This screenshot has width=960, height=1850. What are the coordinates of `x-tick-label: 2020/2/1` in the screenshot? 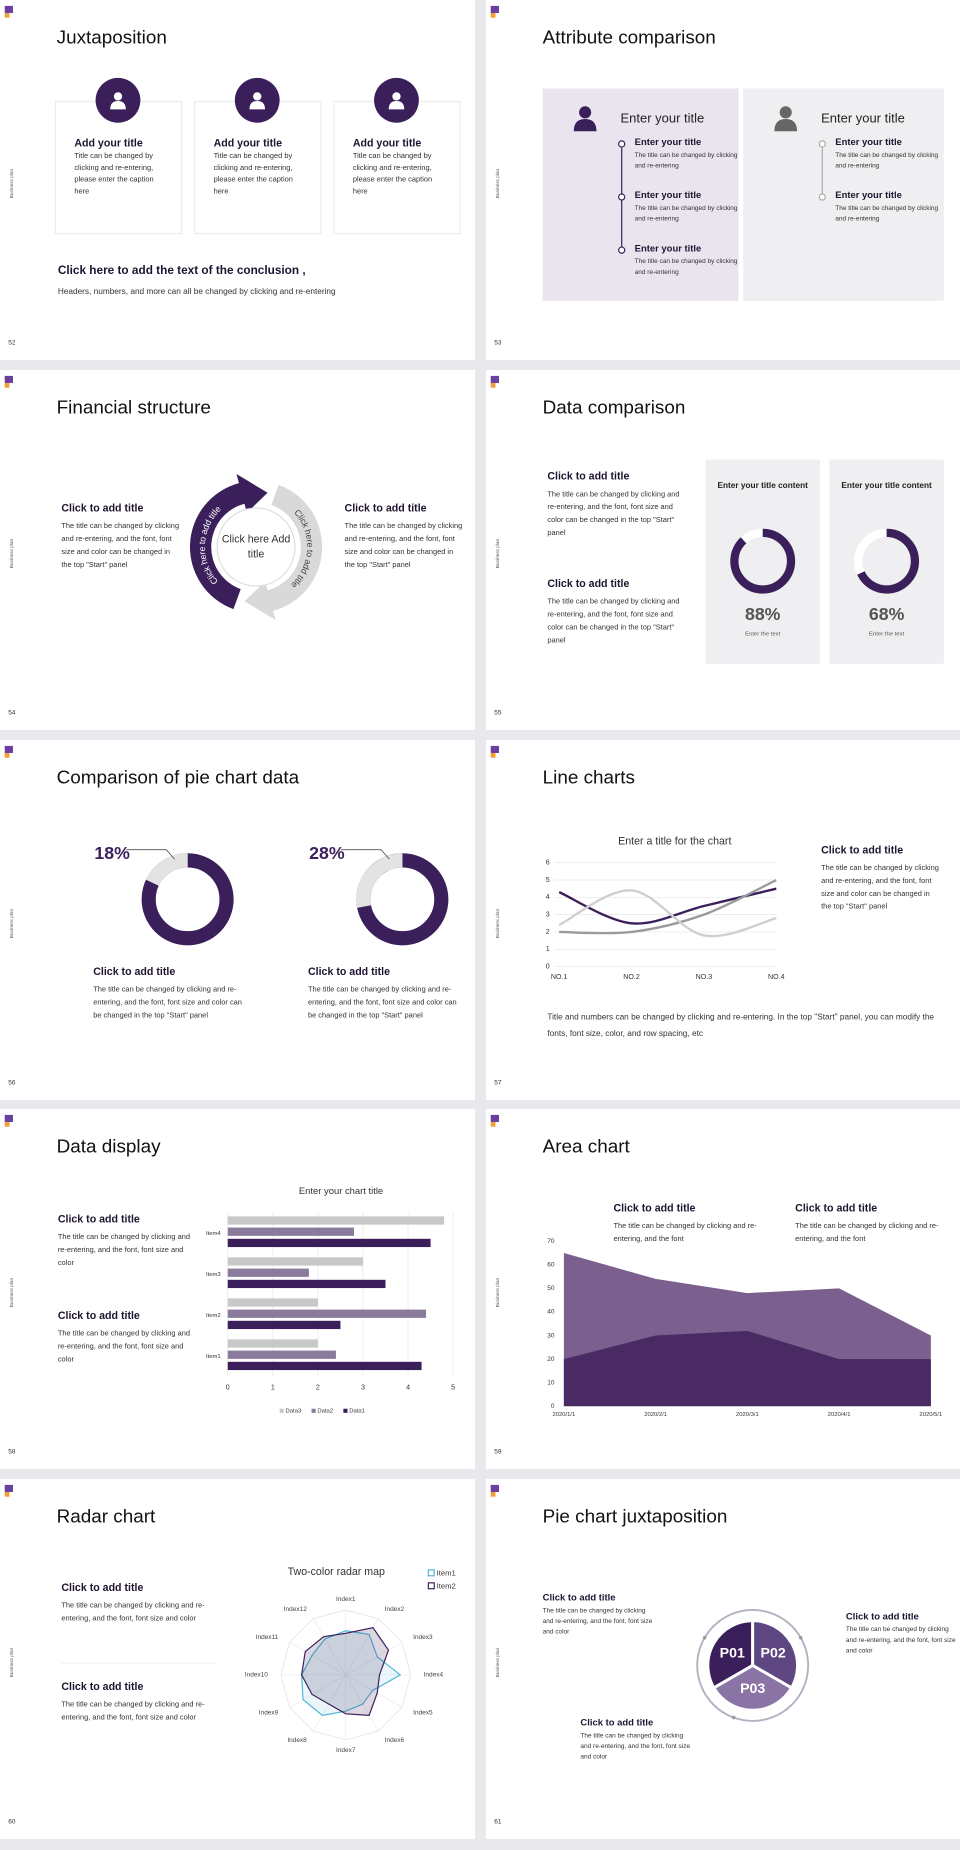 It's located at (655, 1415).